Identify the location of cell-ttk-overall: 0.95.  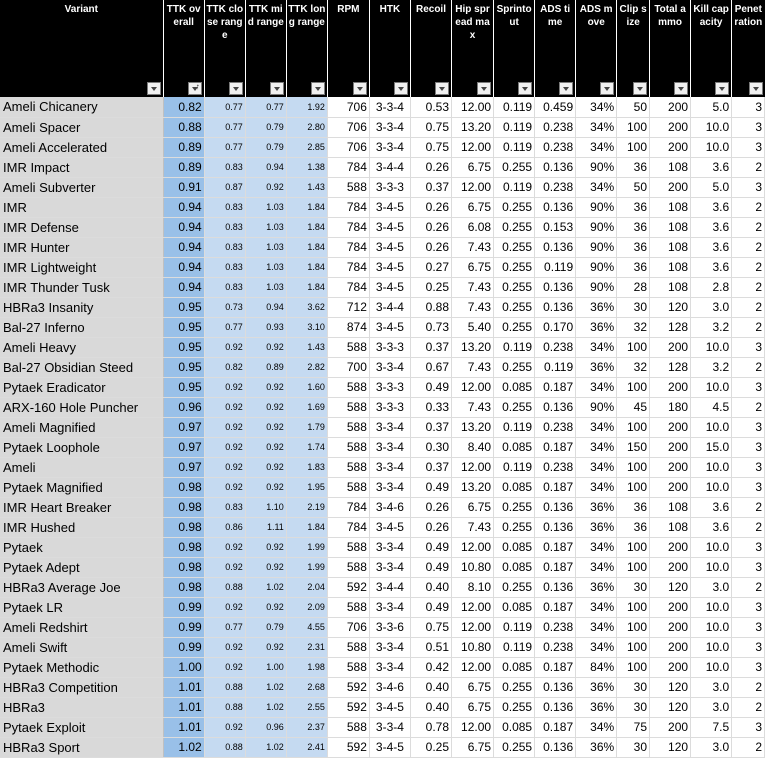
(184, 327).